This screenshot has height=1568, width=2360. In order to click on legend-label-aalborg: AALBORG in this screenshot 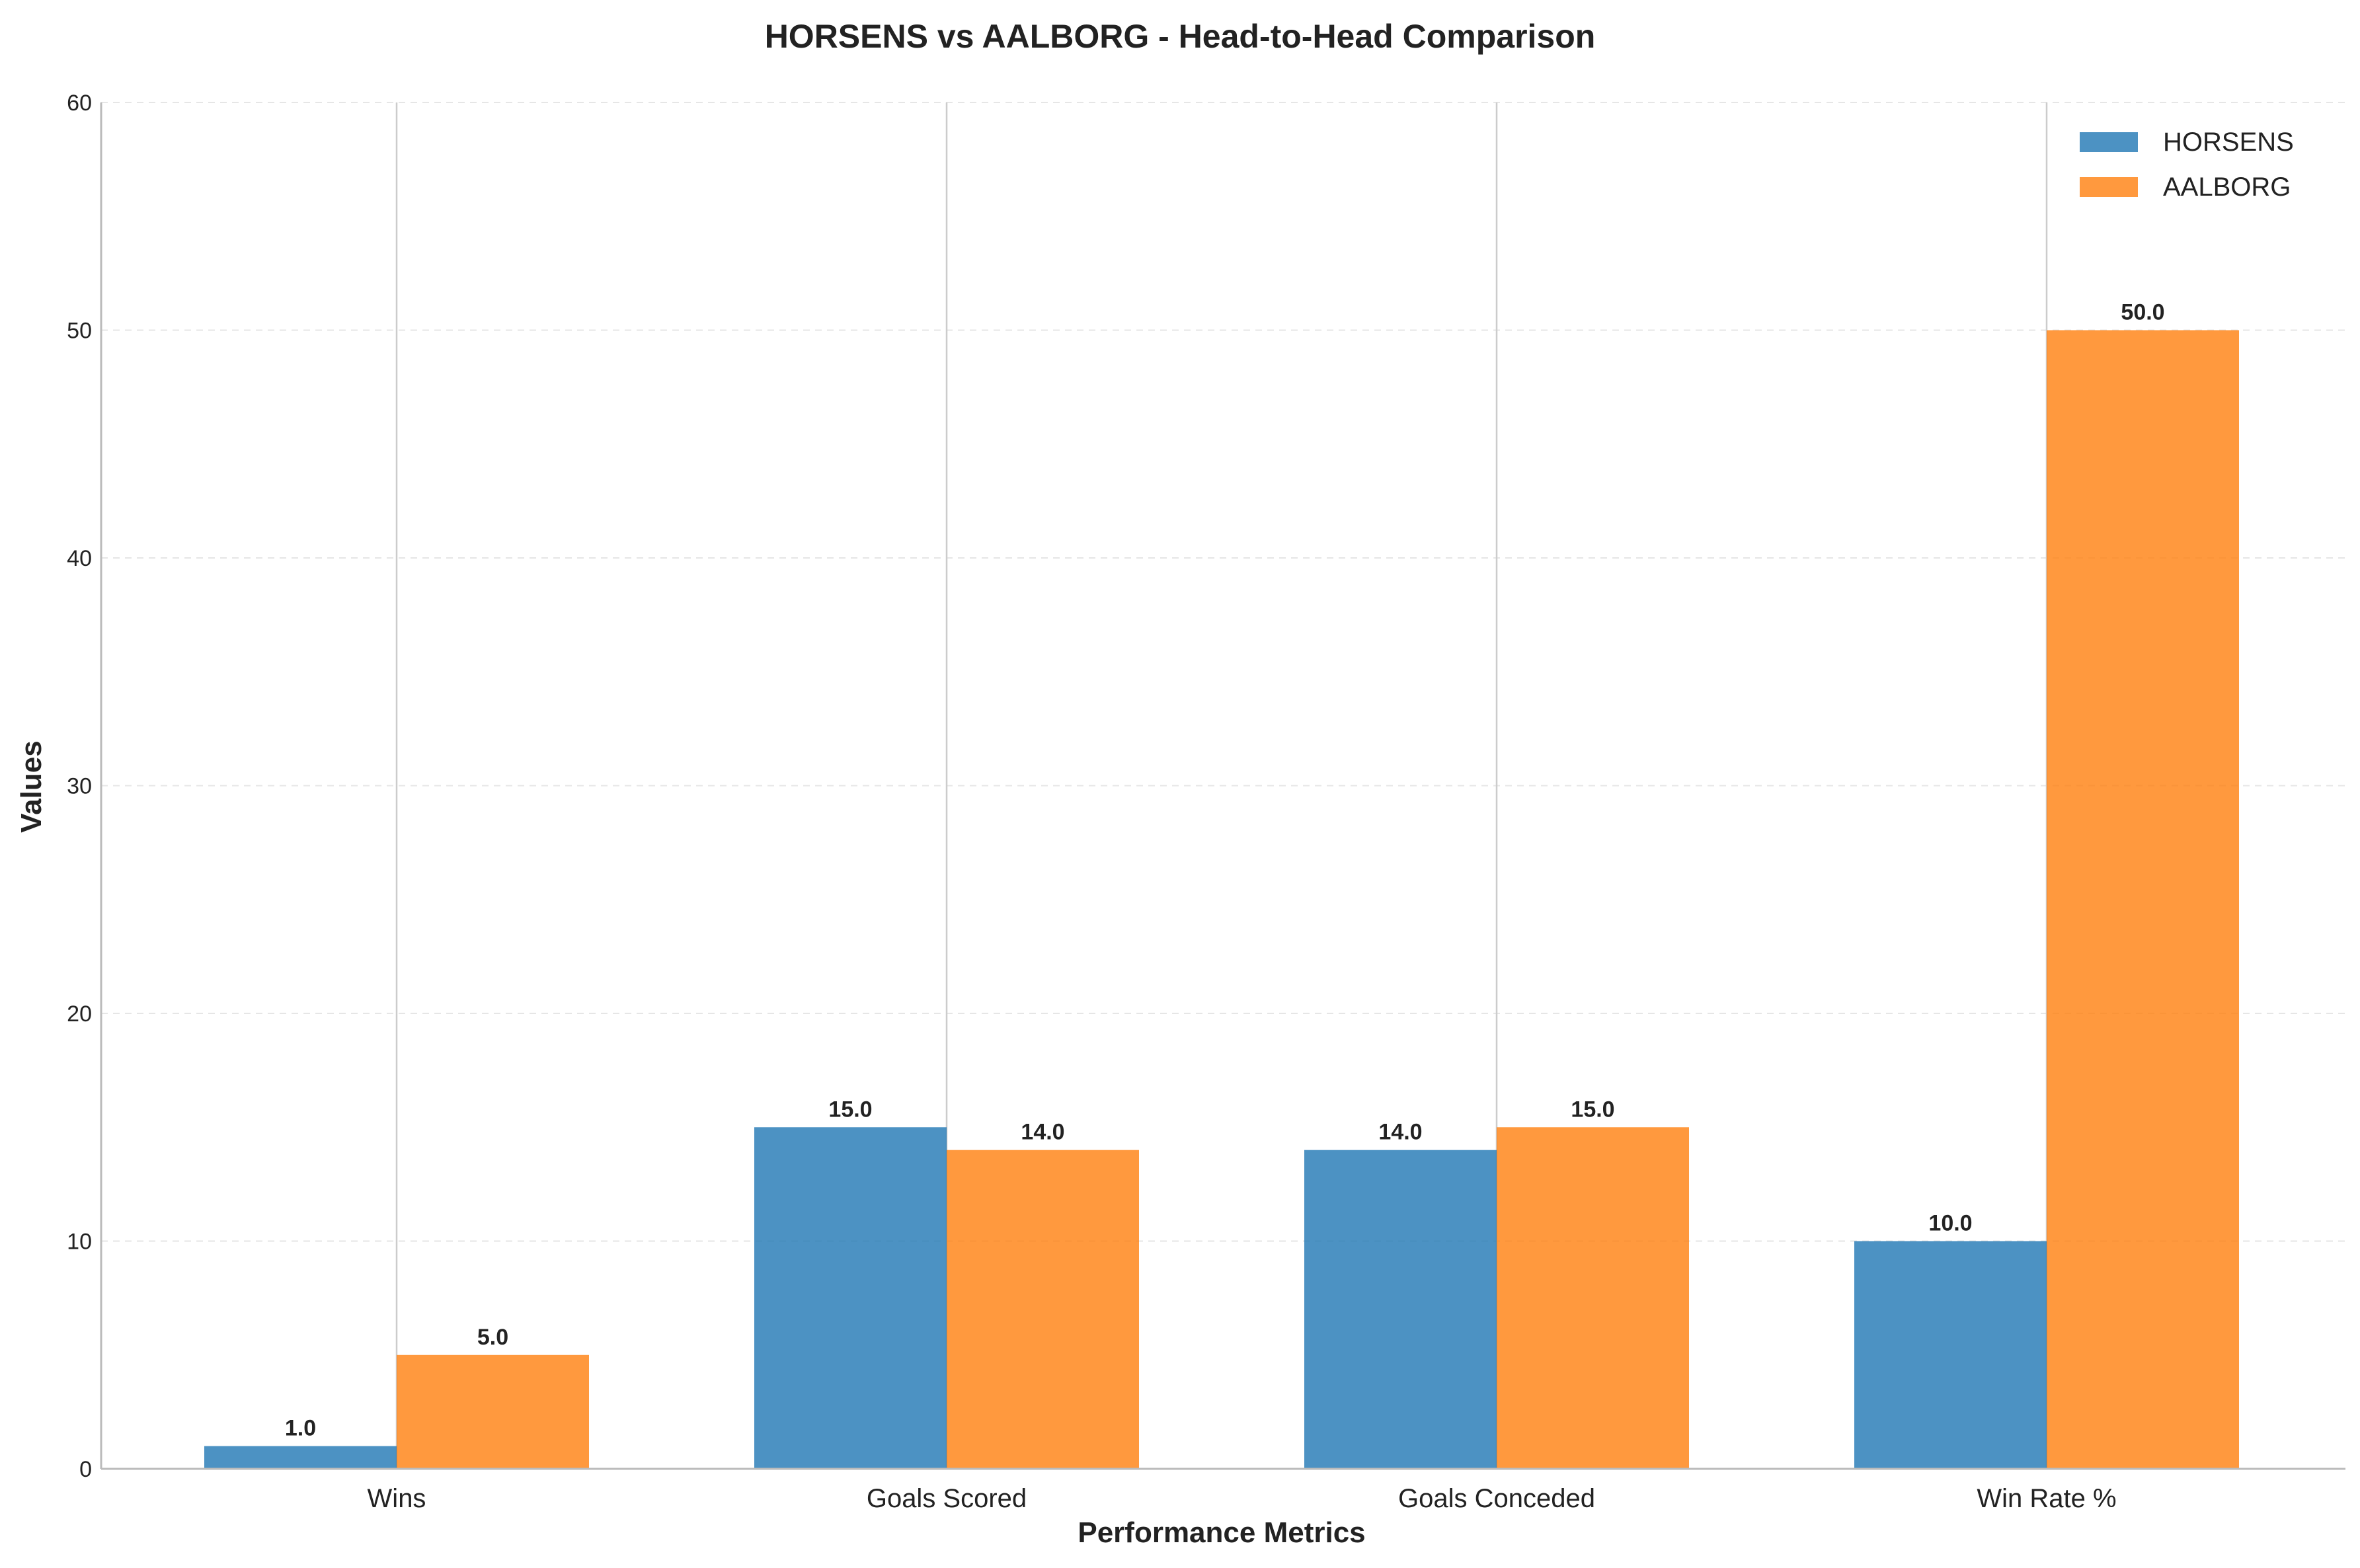, I will do `click(2227, 187)`.